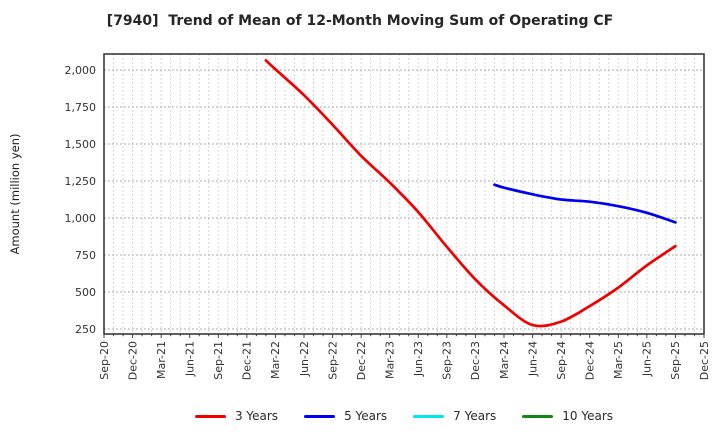  Describe the element at coordinates (390, 360) in the screenshot. I see `x-tick-label: Mar-23` at that location.